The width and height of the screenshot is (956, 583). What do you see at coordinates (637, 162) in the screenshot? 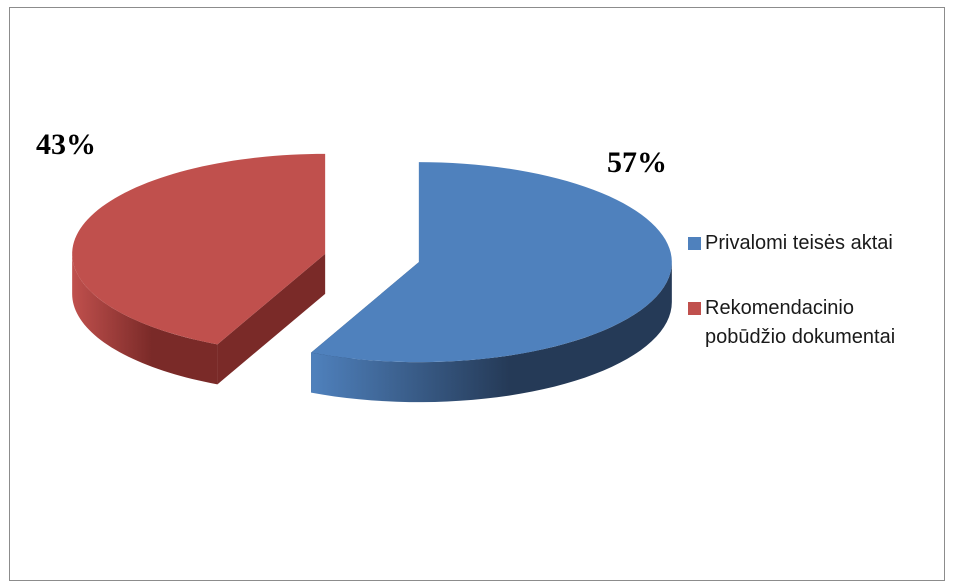
I see `data-label-privalomi: 57%` at bounding box center [637, 162].